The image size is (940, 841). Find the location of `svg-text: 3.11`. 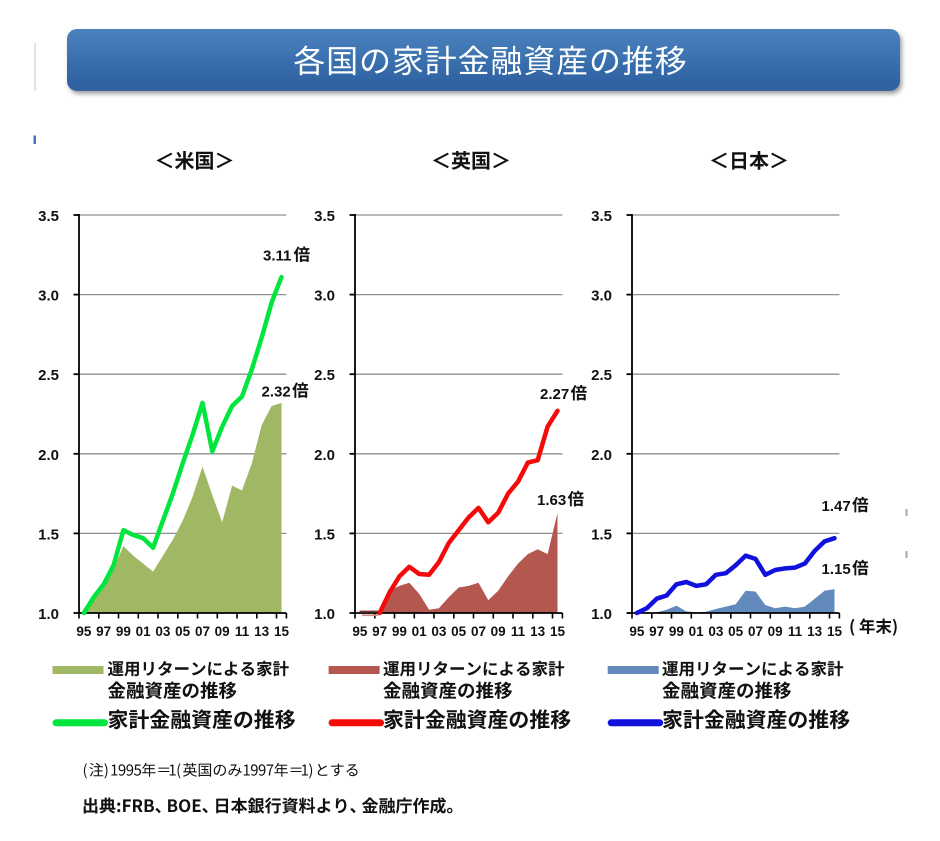

svg-text: 3.11 is located at coordinates (277, 256).